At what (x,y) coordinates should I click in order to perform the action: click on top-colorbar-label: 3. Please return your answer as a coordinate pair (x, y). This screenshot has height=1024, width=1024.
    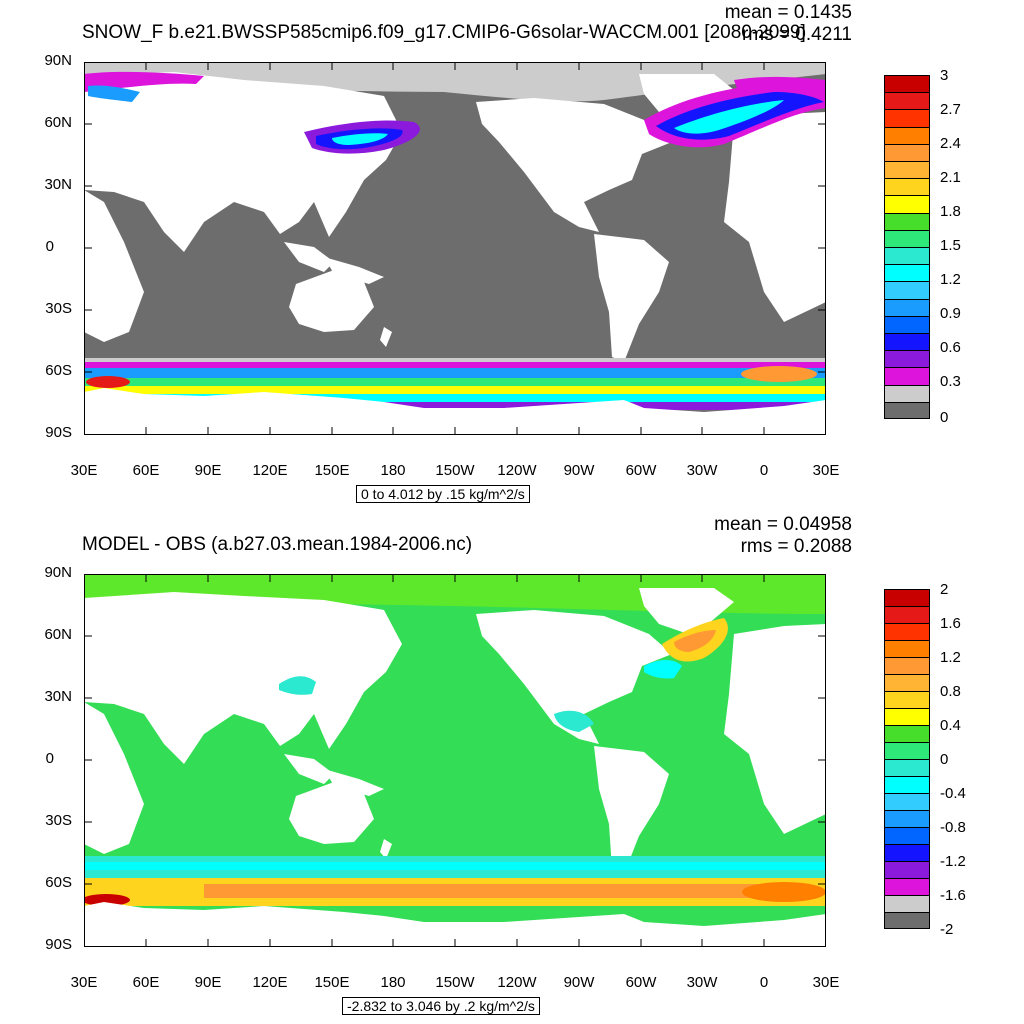
    Looking at the image, I should click on (944, 75).